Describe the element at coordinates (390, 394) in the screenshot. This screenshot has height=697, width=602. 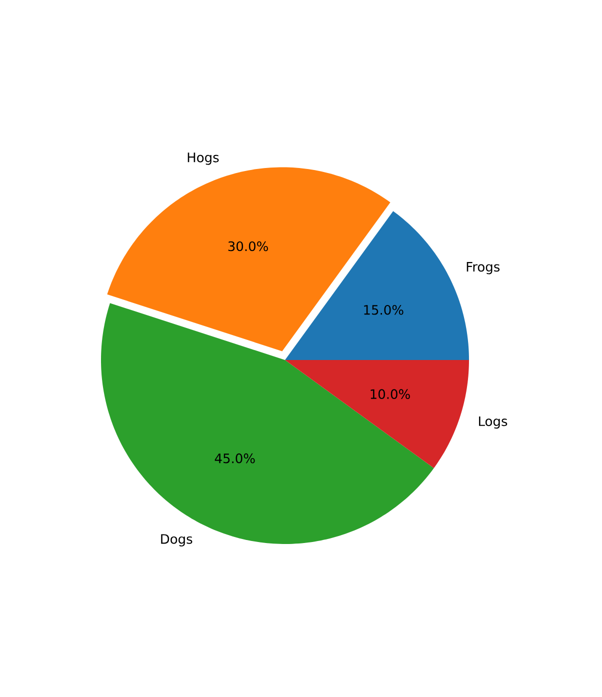
I see `data-label: 10.0%` at that location.